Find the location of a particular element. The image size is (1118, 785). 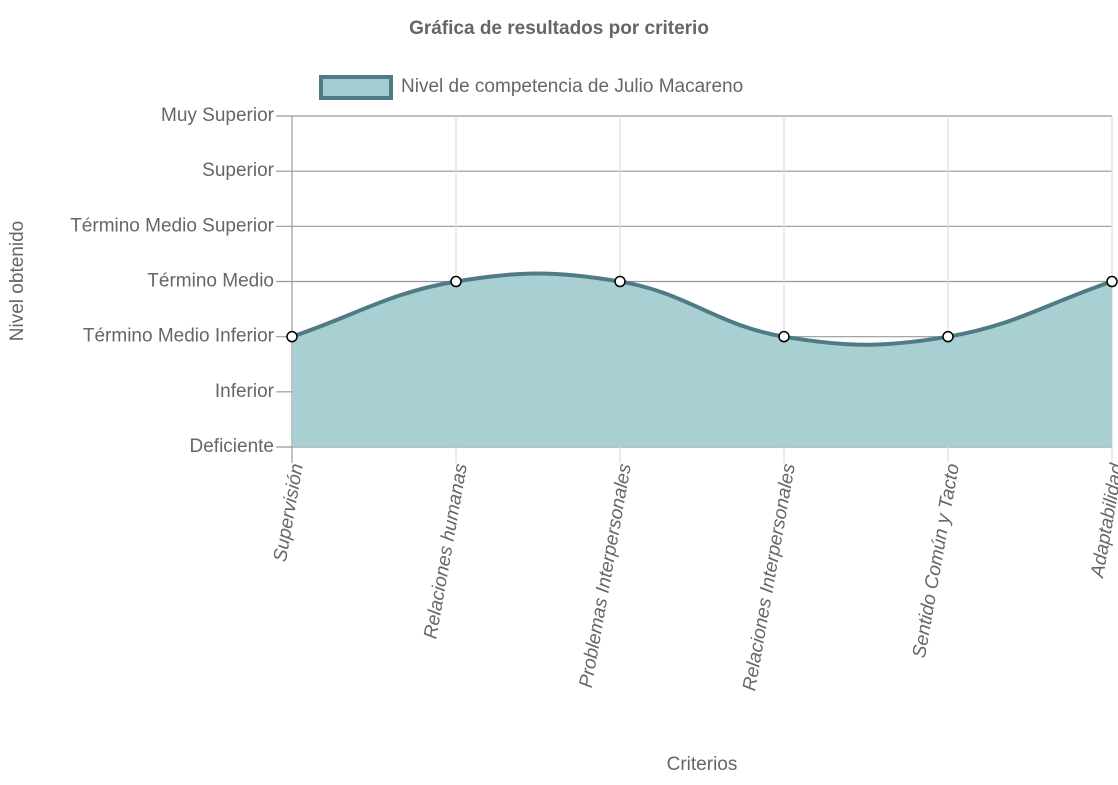

x-axis-title: Criterios is located at coordinates (702, 764).